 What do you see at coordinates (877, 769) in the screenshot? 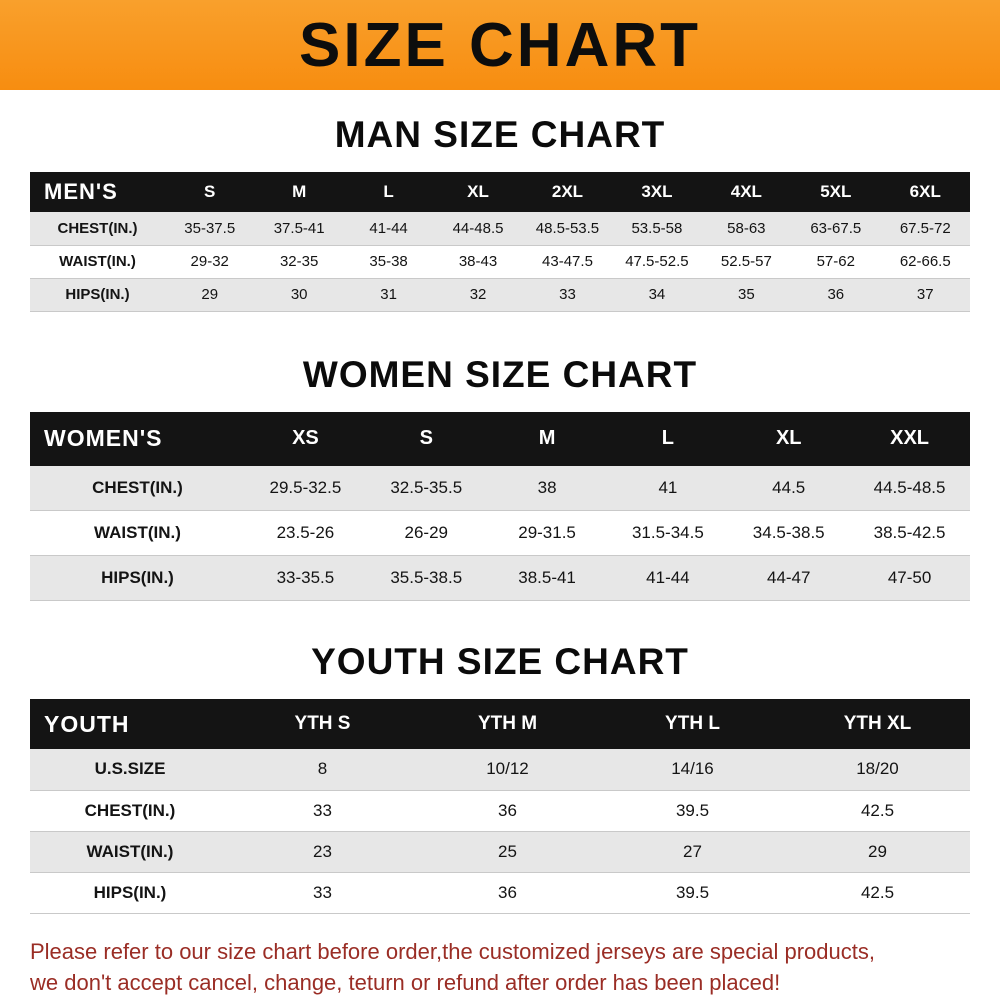
I see `measurement-value-cell: 18/20` at bounding box center [877, 769].